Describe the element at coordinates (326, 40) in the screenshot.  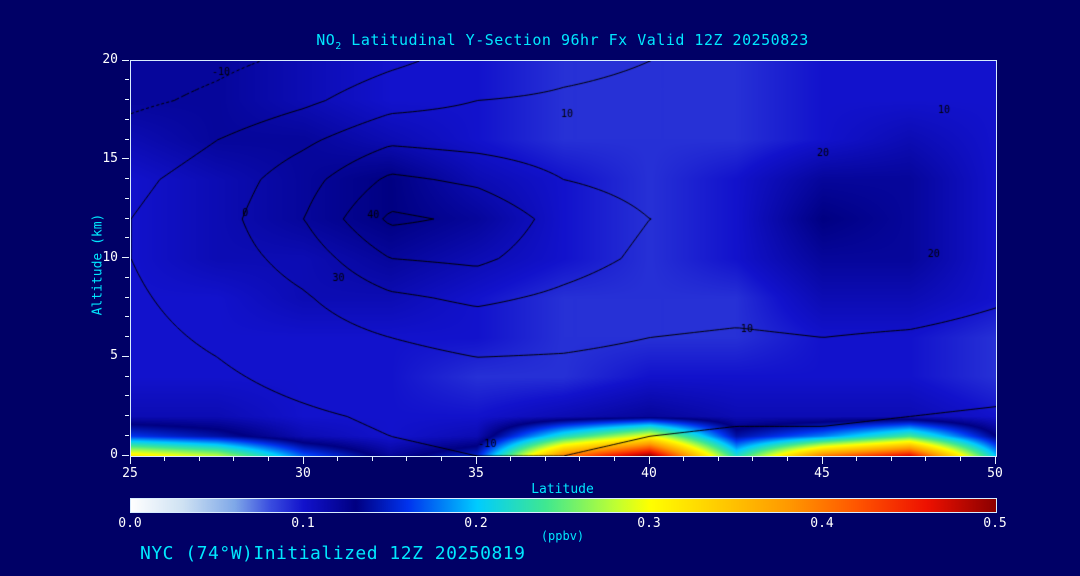
I see `chart-title-prefix: NO` at that location.